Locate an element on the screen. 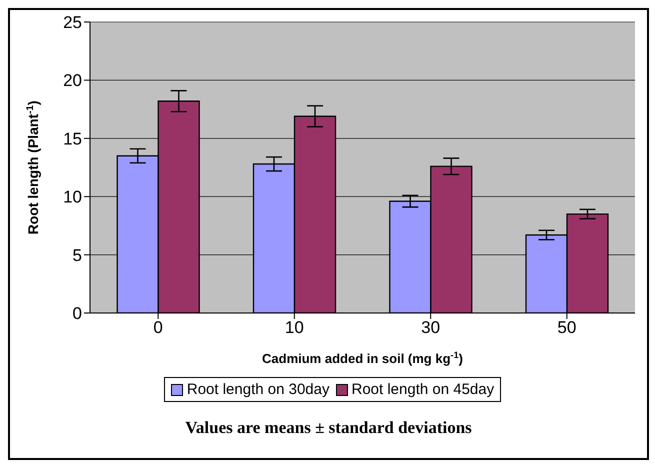 This screenshot has height=466, width=655. y-tick-label: 5 is located at coordinates (77, 255).